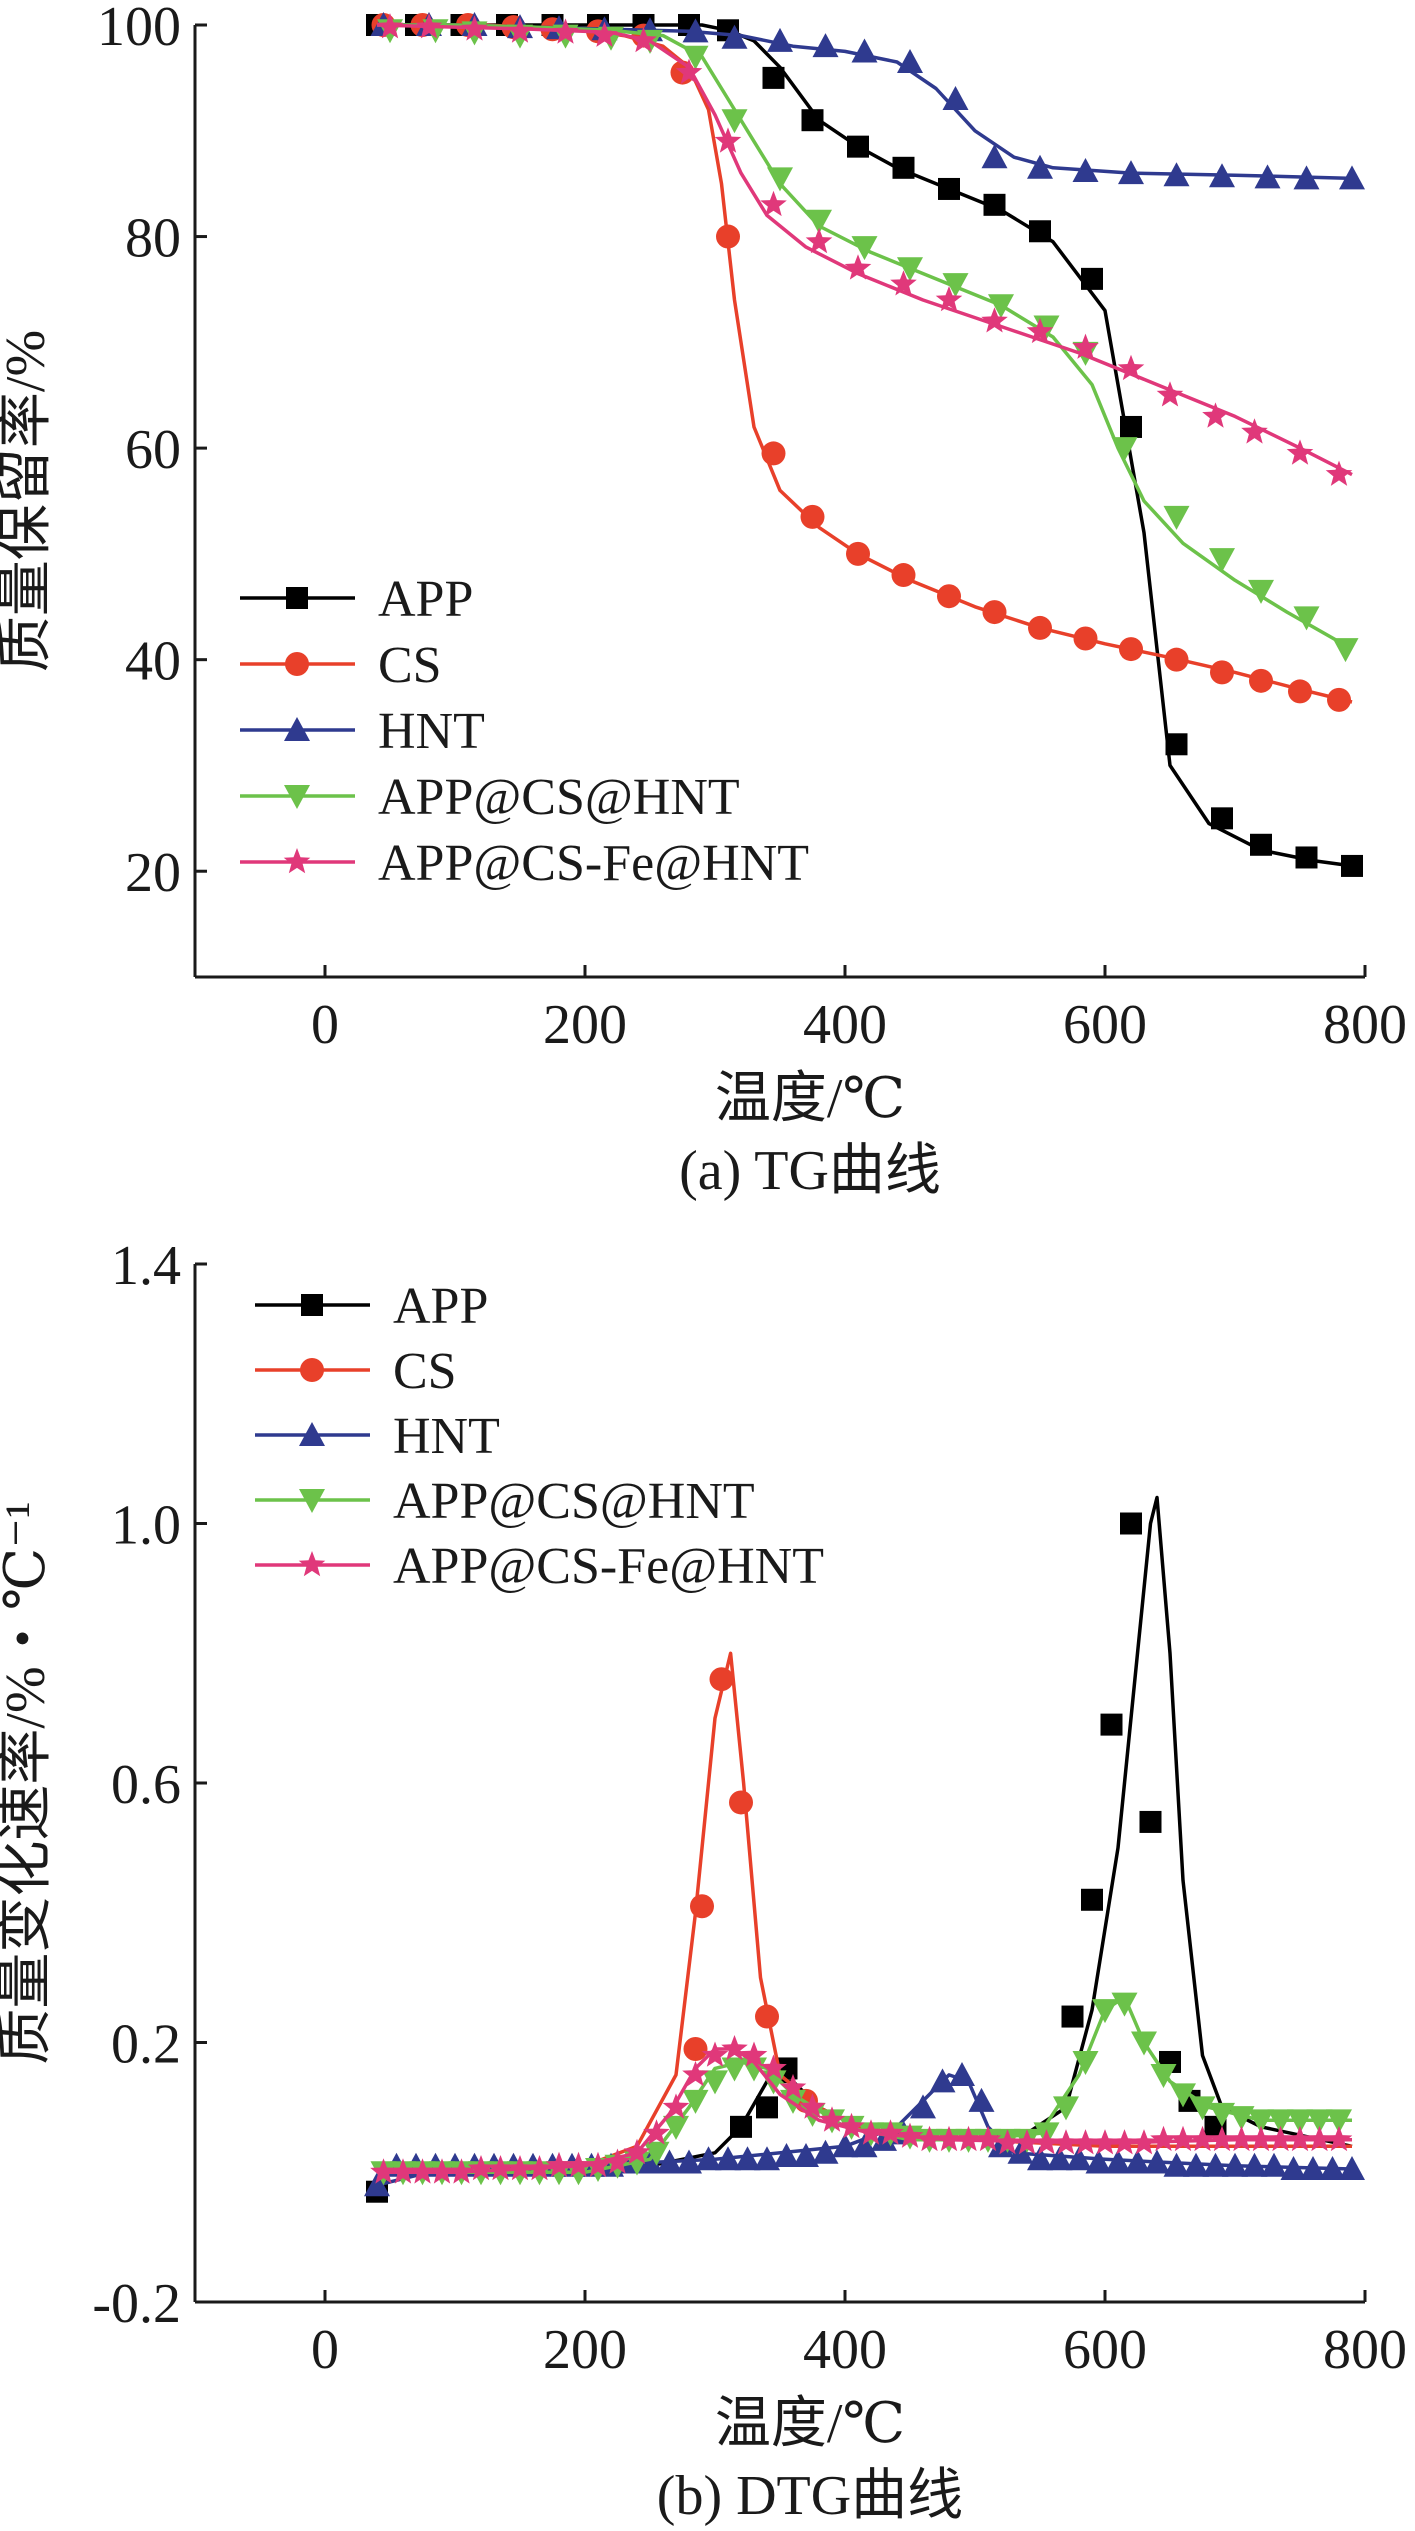 This screenshot has width=1415, height=2531. What do you see at coordinates (810, 2496) in the screenshot?
I see `chart-caption: (b) DTG曲线` at bounding box center [810, 2496].